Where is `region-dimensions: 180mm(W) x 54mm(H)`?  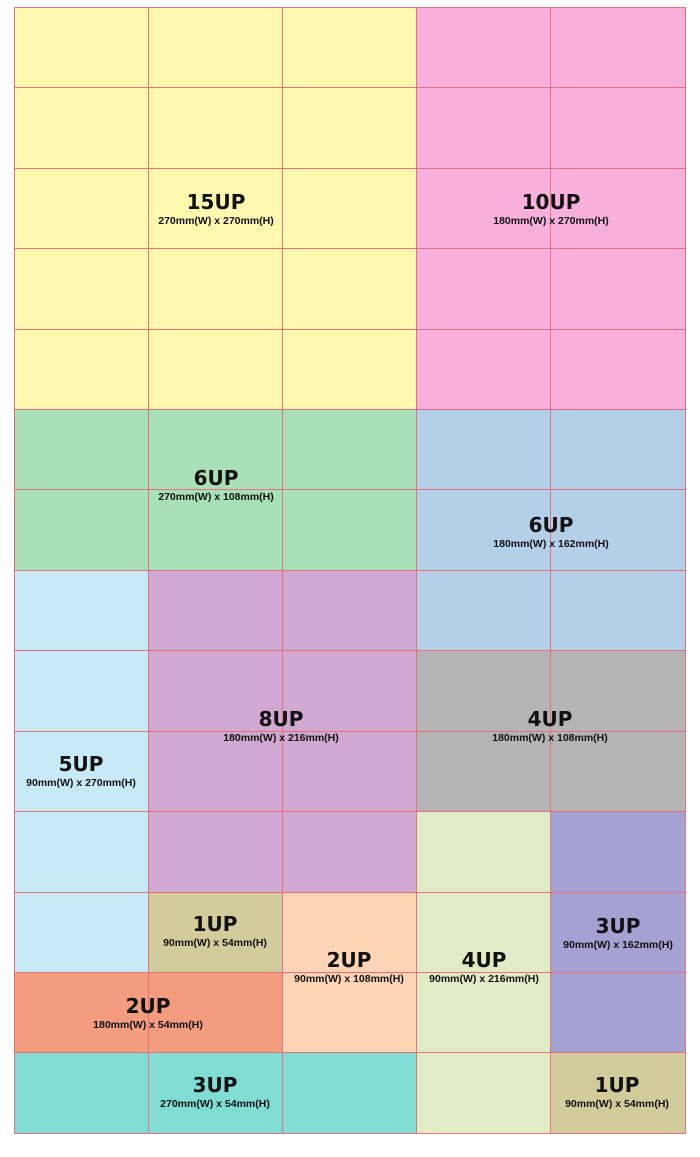
region-dimensions: 180mm(W) x 54mm(H) is located at coordinates (148, 1025).